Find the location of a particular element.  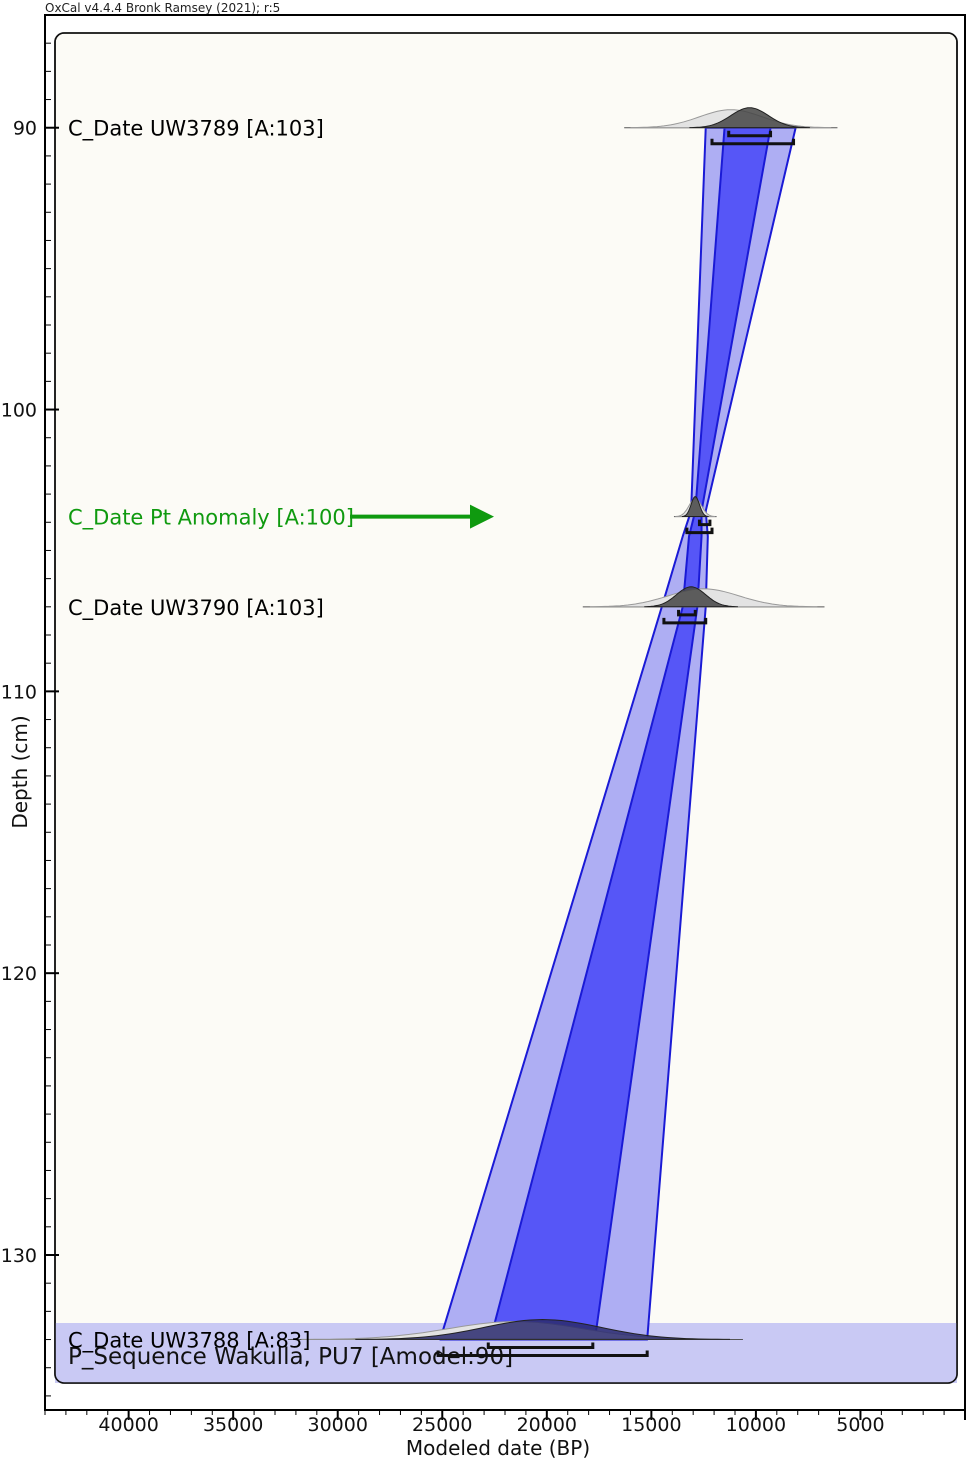

sample-label-0: C_Date UW3789 [A:103] is located at coordinates (196, 129).